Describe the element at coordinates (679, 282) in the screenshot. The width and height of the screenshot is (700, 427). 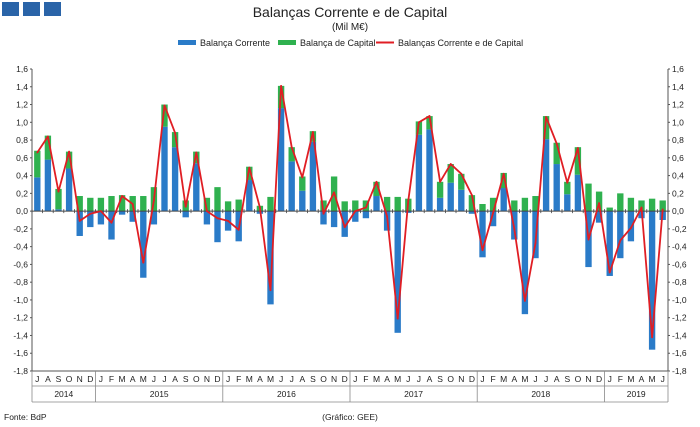
I see `y-tick-label: -0,8` at that location.